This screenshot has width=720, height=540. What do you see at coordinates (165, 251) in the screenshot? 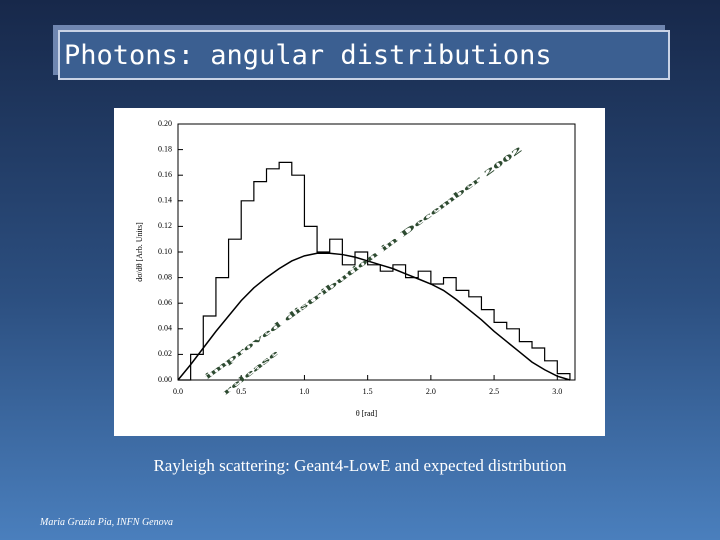
I see `y-tick-label: 0.10` at bounding box center [165, 251].